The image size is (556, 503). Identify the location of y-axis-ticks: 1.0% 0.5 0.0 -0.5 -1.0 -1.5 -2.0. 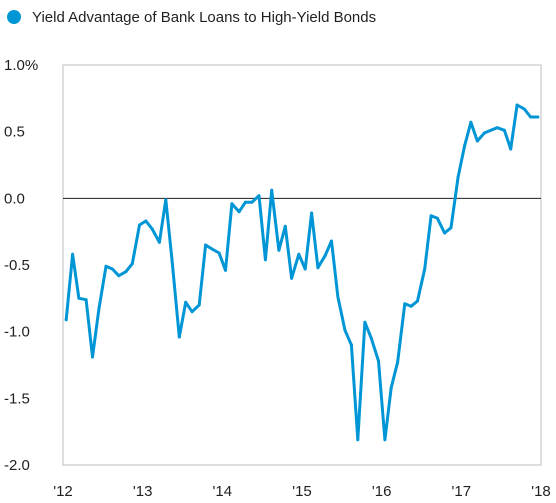
(21, 265).